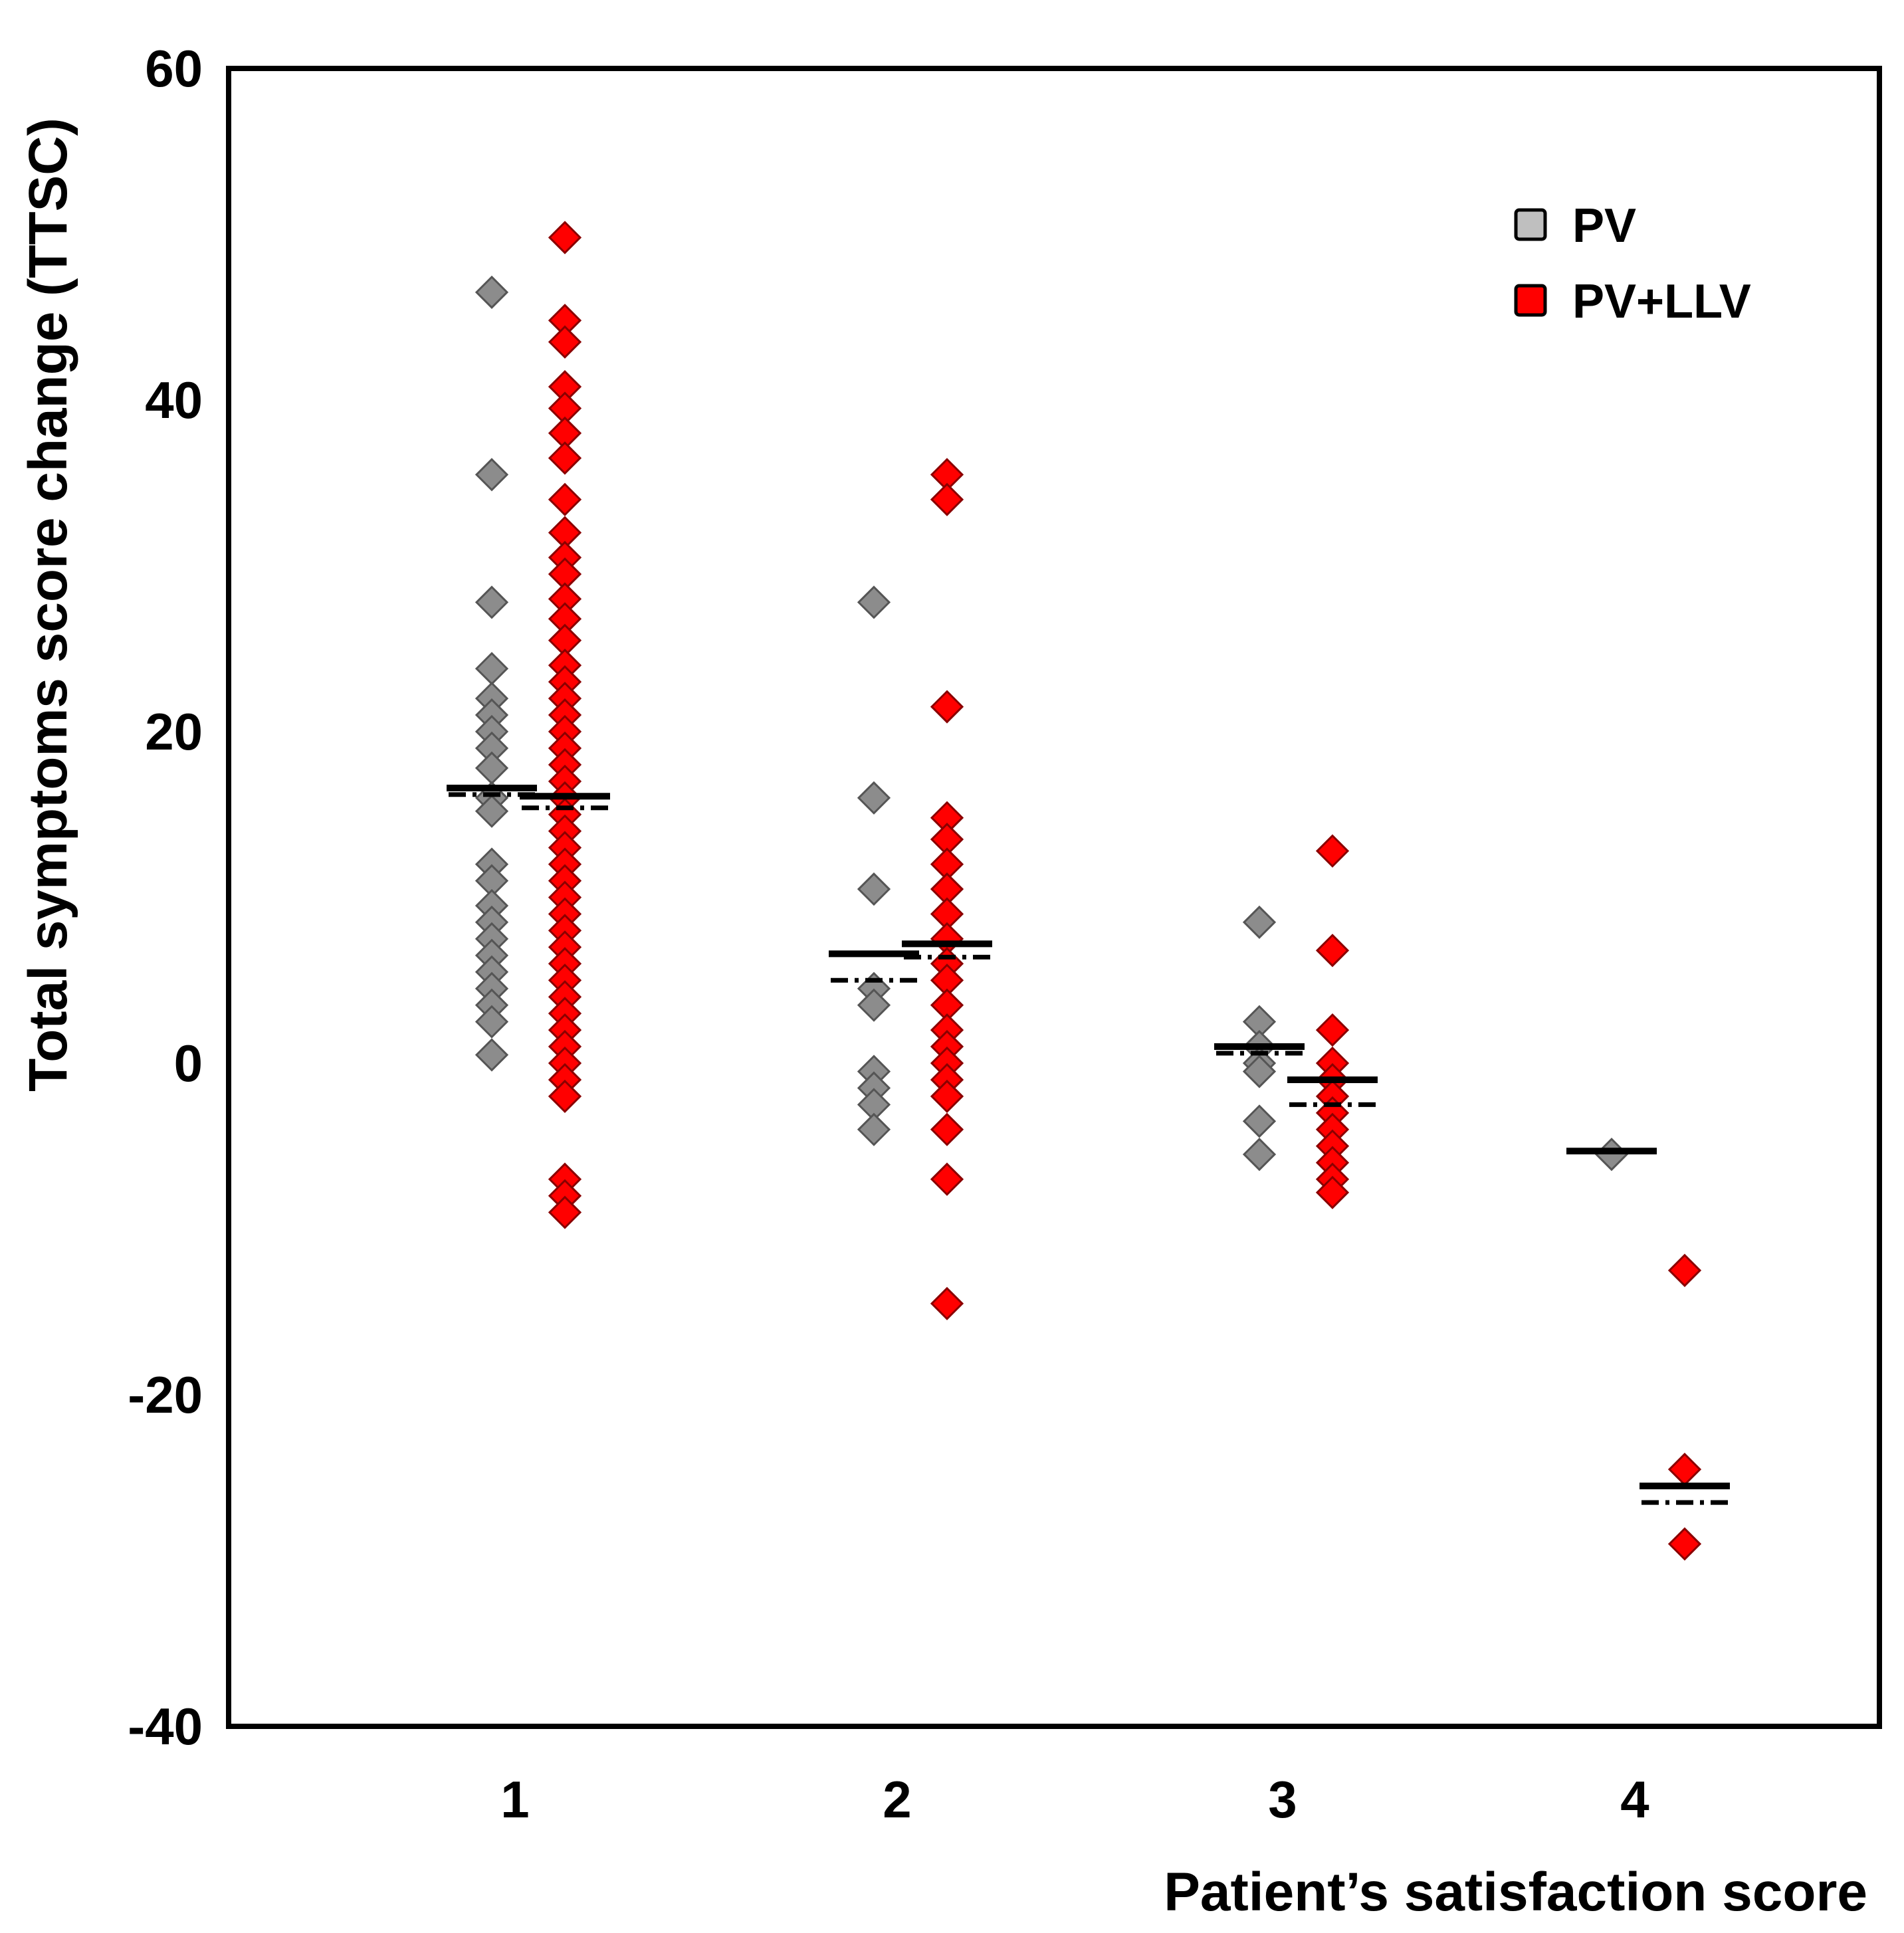 The width and height of the screenshot is (1904, 1933). What do you see at coordinates (174, 731) in the screenshot?
I see `y-tick-label: 20` at bounding box center [174, 731].